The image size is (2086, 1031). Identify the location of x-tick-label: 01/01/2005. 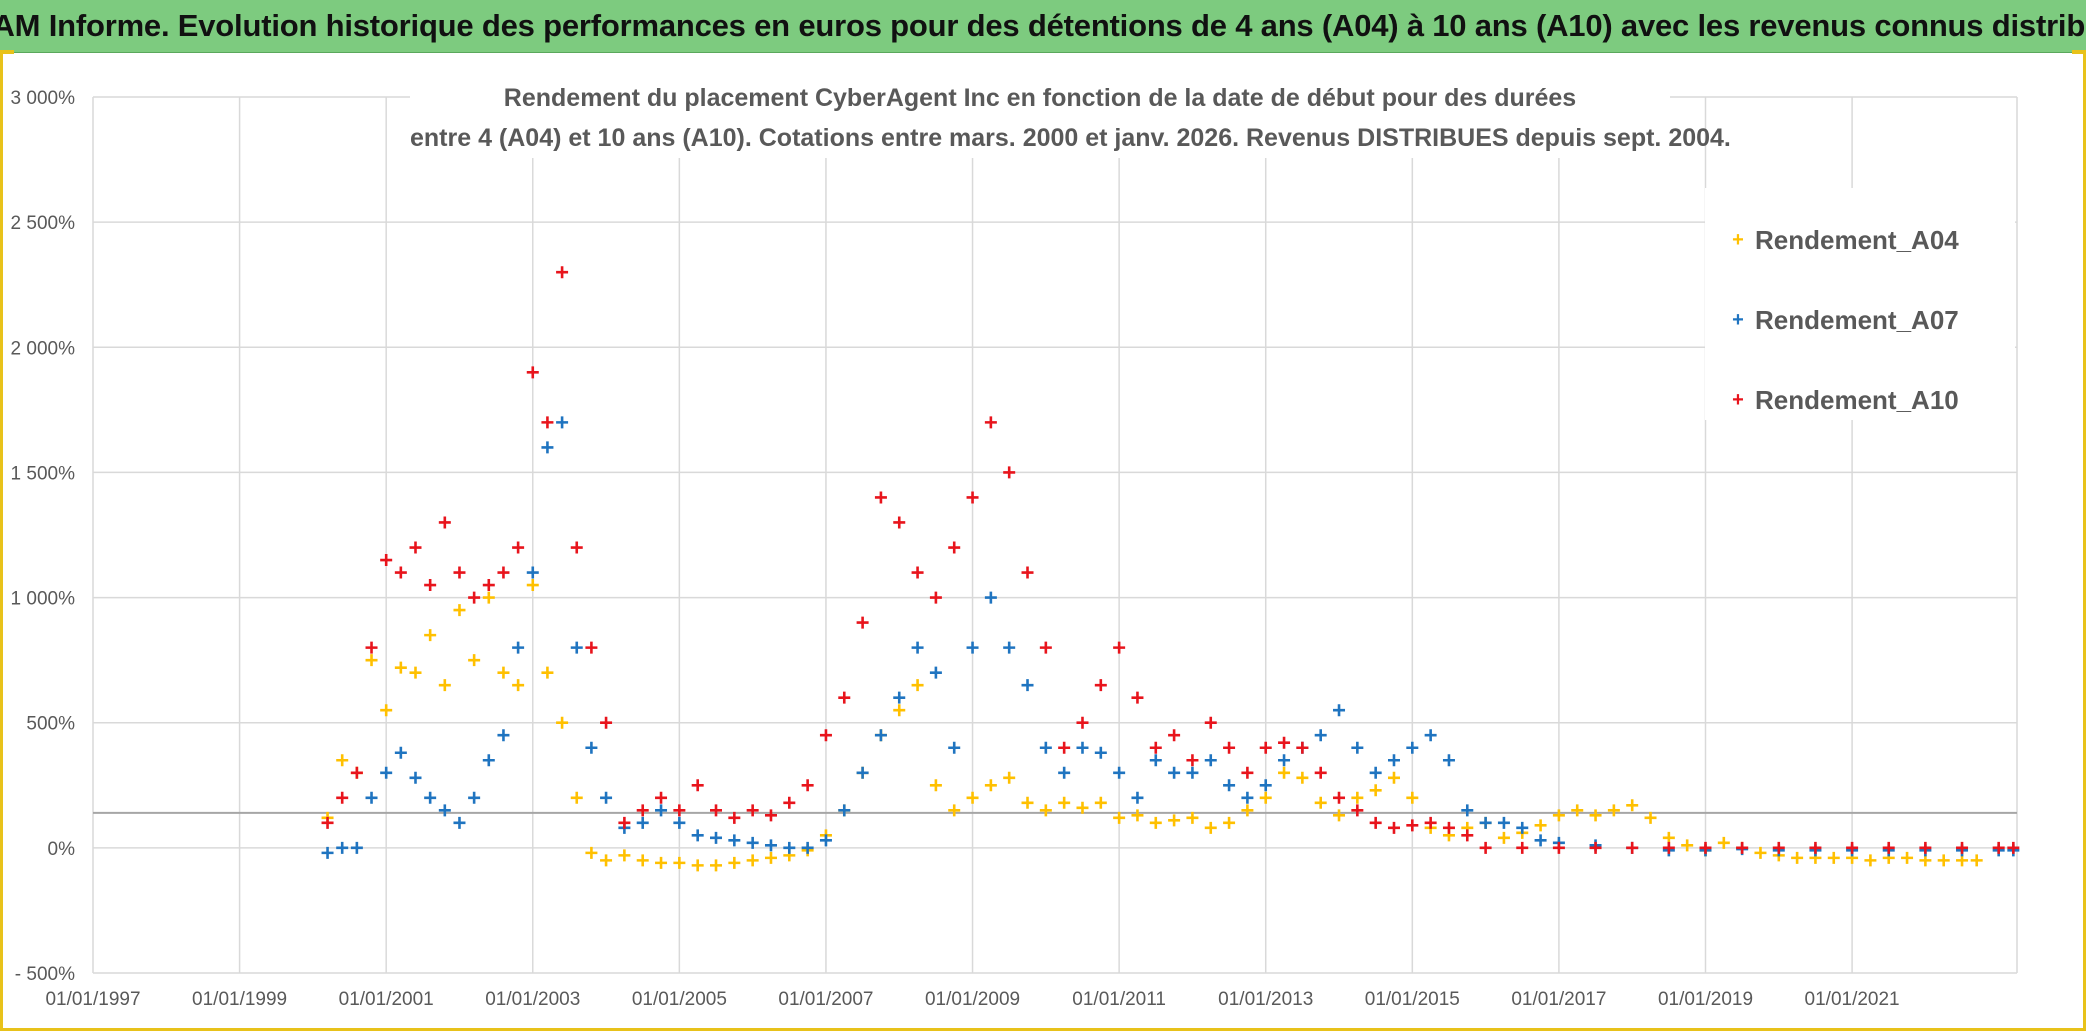
(679, 999).